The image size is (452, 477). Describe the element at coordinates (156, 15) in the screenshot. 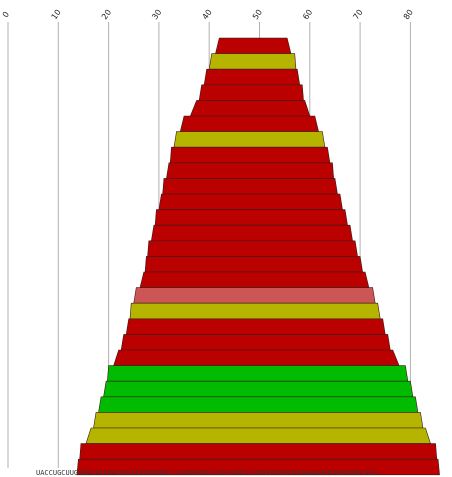

I see `x-tick-label-30: 30` at that location.